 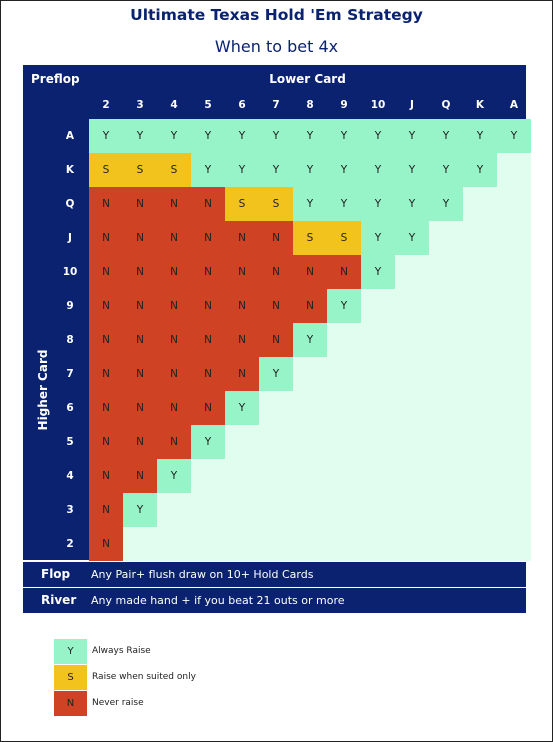 I want to click on column-label: 3, so click(x=140, y=105).